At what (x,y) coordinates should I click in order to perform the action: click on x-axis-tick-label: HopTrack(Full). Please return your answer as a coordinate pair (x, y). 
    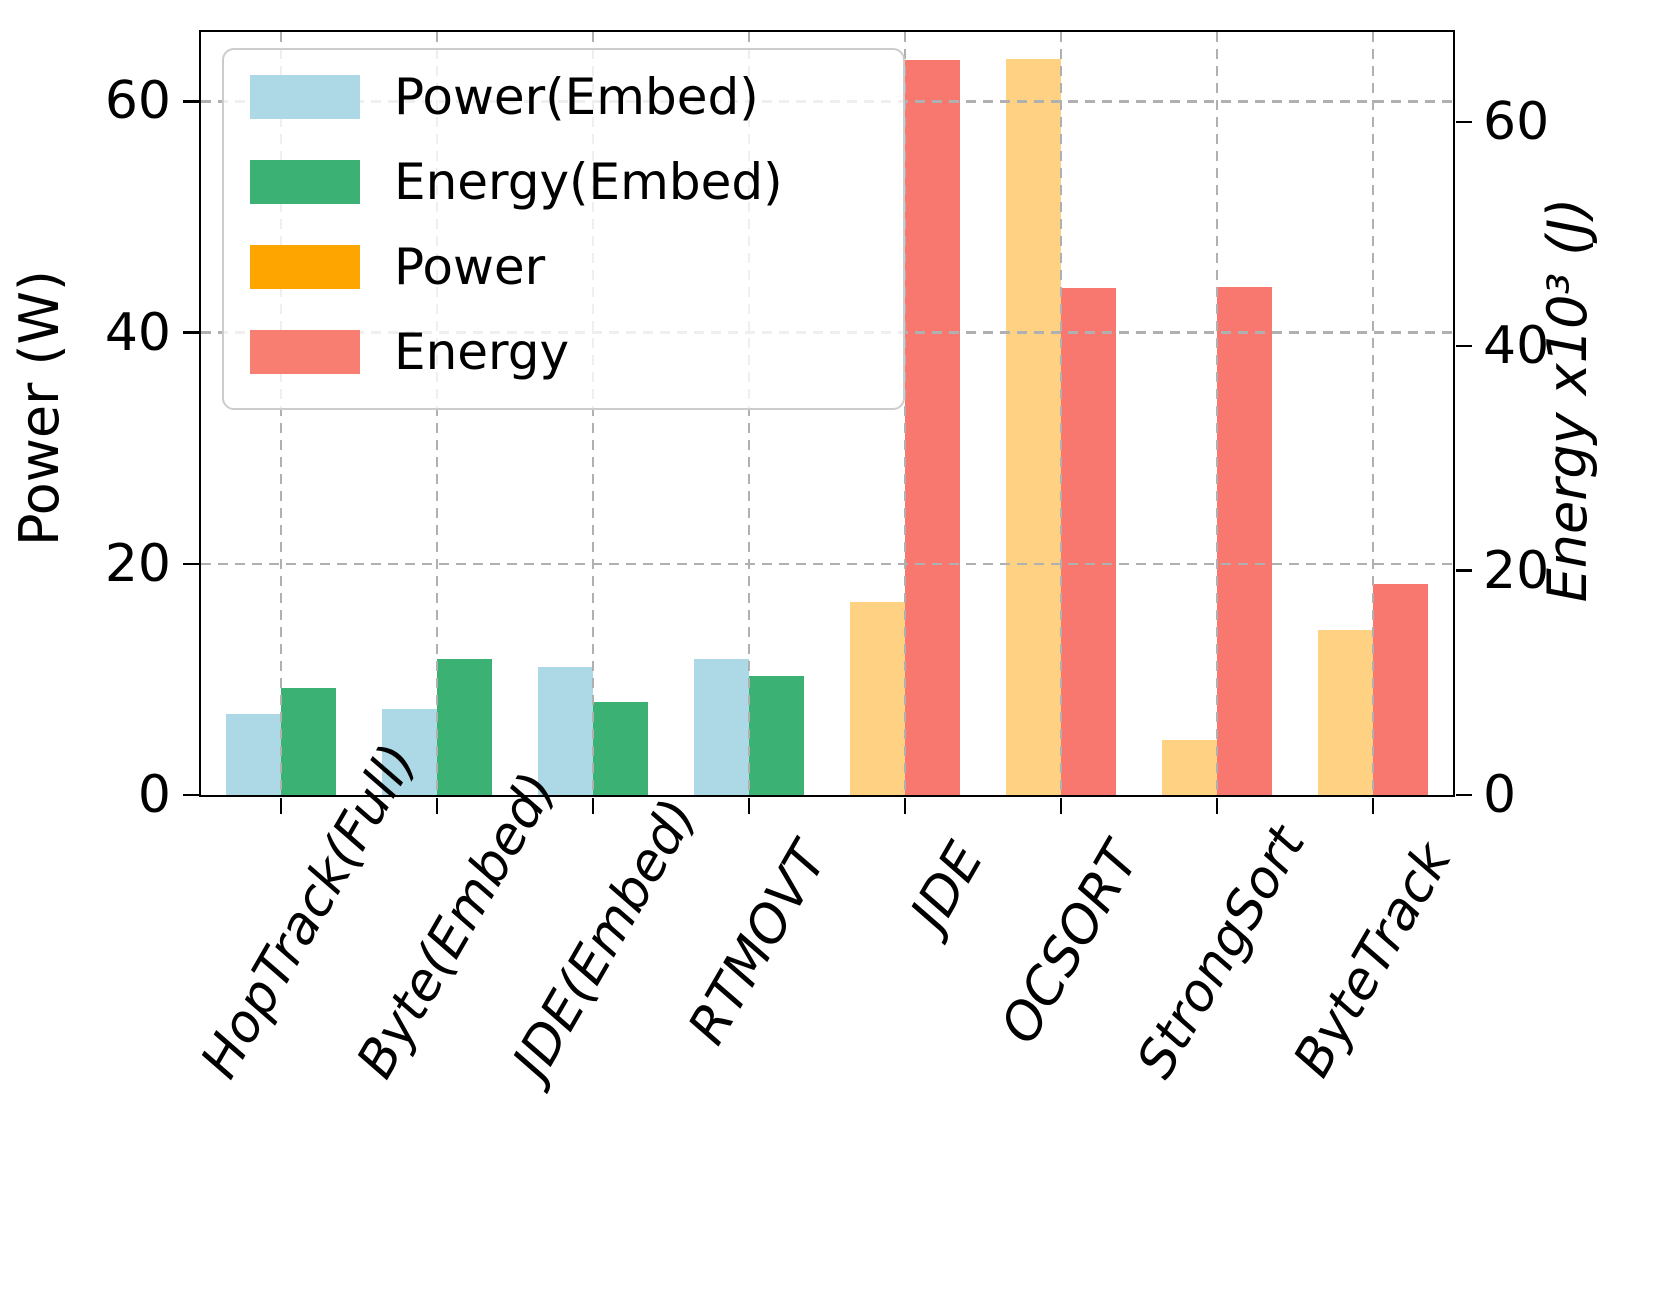
    Looking at the image, I should click on (309, 911).